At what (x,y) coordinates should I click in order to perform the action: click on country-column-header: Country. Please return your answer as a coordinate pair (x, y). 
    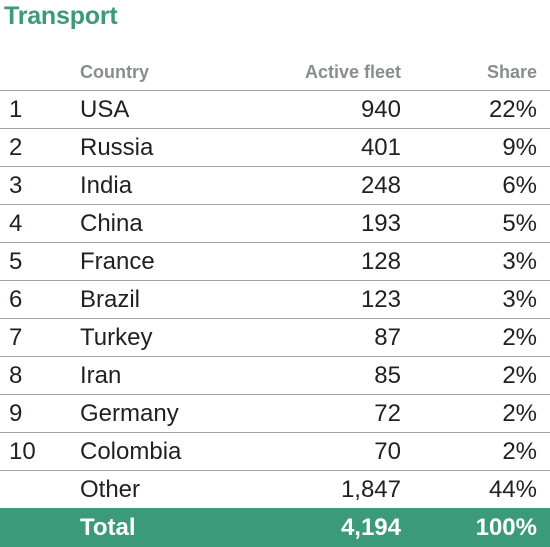
    Looking at the image, I should click on (185, 72).